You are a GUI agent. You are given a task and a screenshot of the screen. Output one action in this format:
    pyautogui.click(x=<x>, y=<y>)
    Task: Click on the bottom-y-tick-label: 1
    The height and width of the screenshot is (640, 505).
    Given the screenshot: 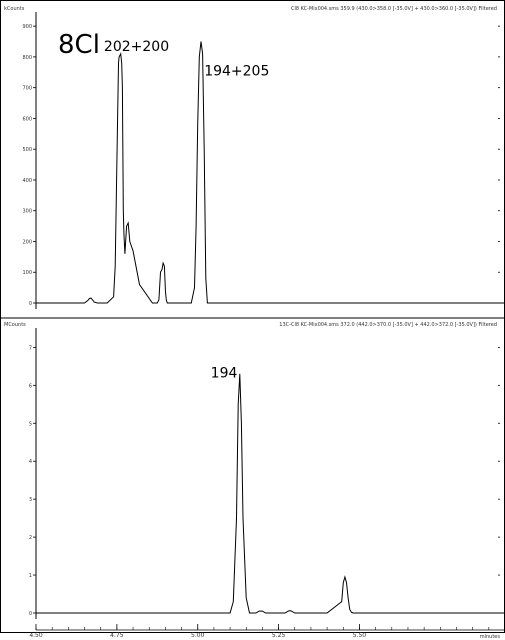 What is the action you would take?
    pyautogui.click(x=30, y=576)
    